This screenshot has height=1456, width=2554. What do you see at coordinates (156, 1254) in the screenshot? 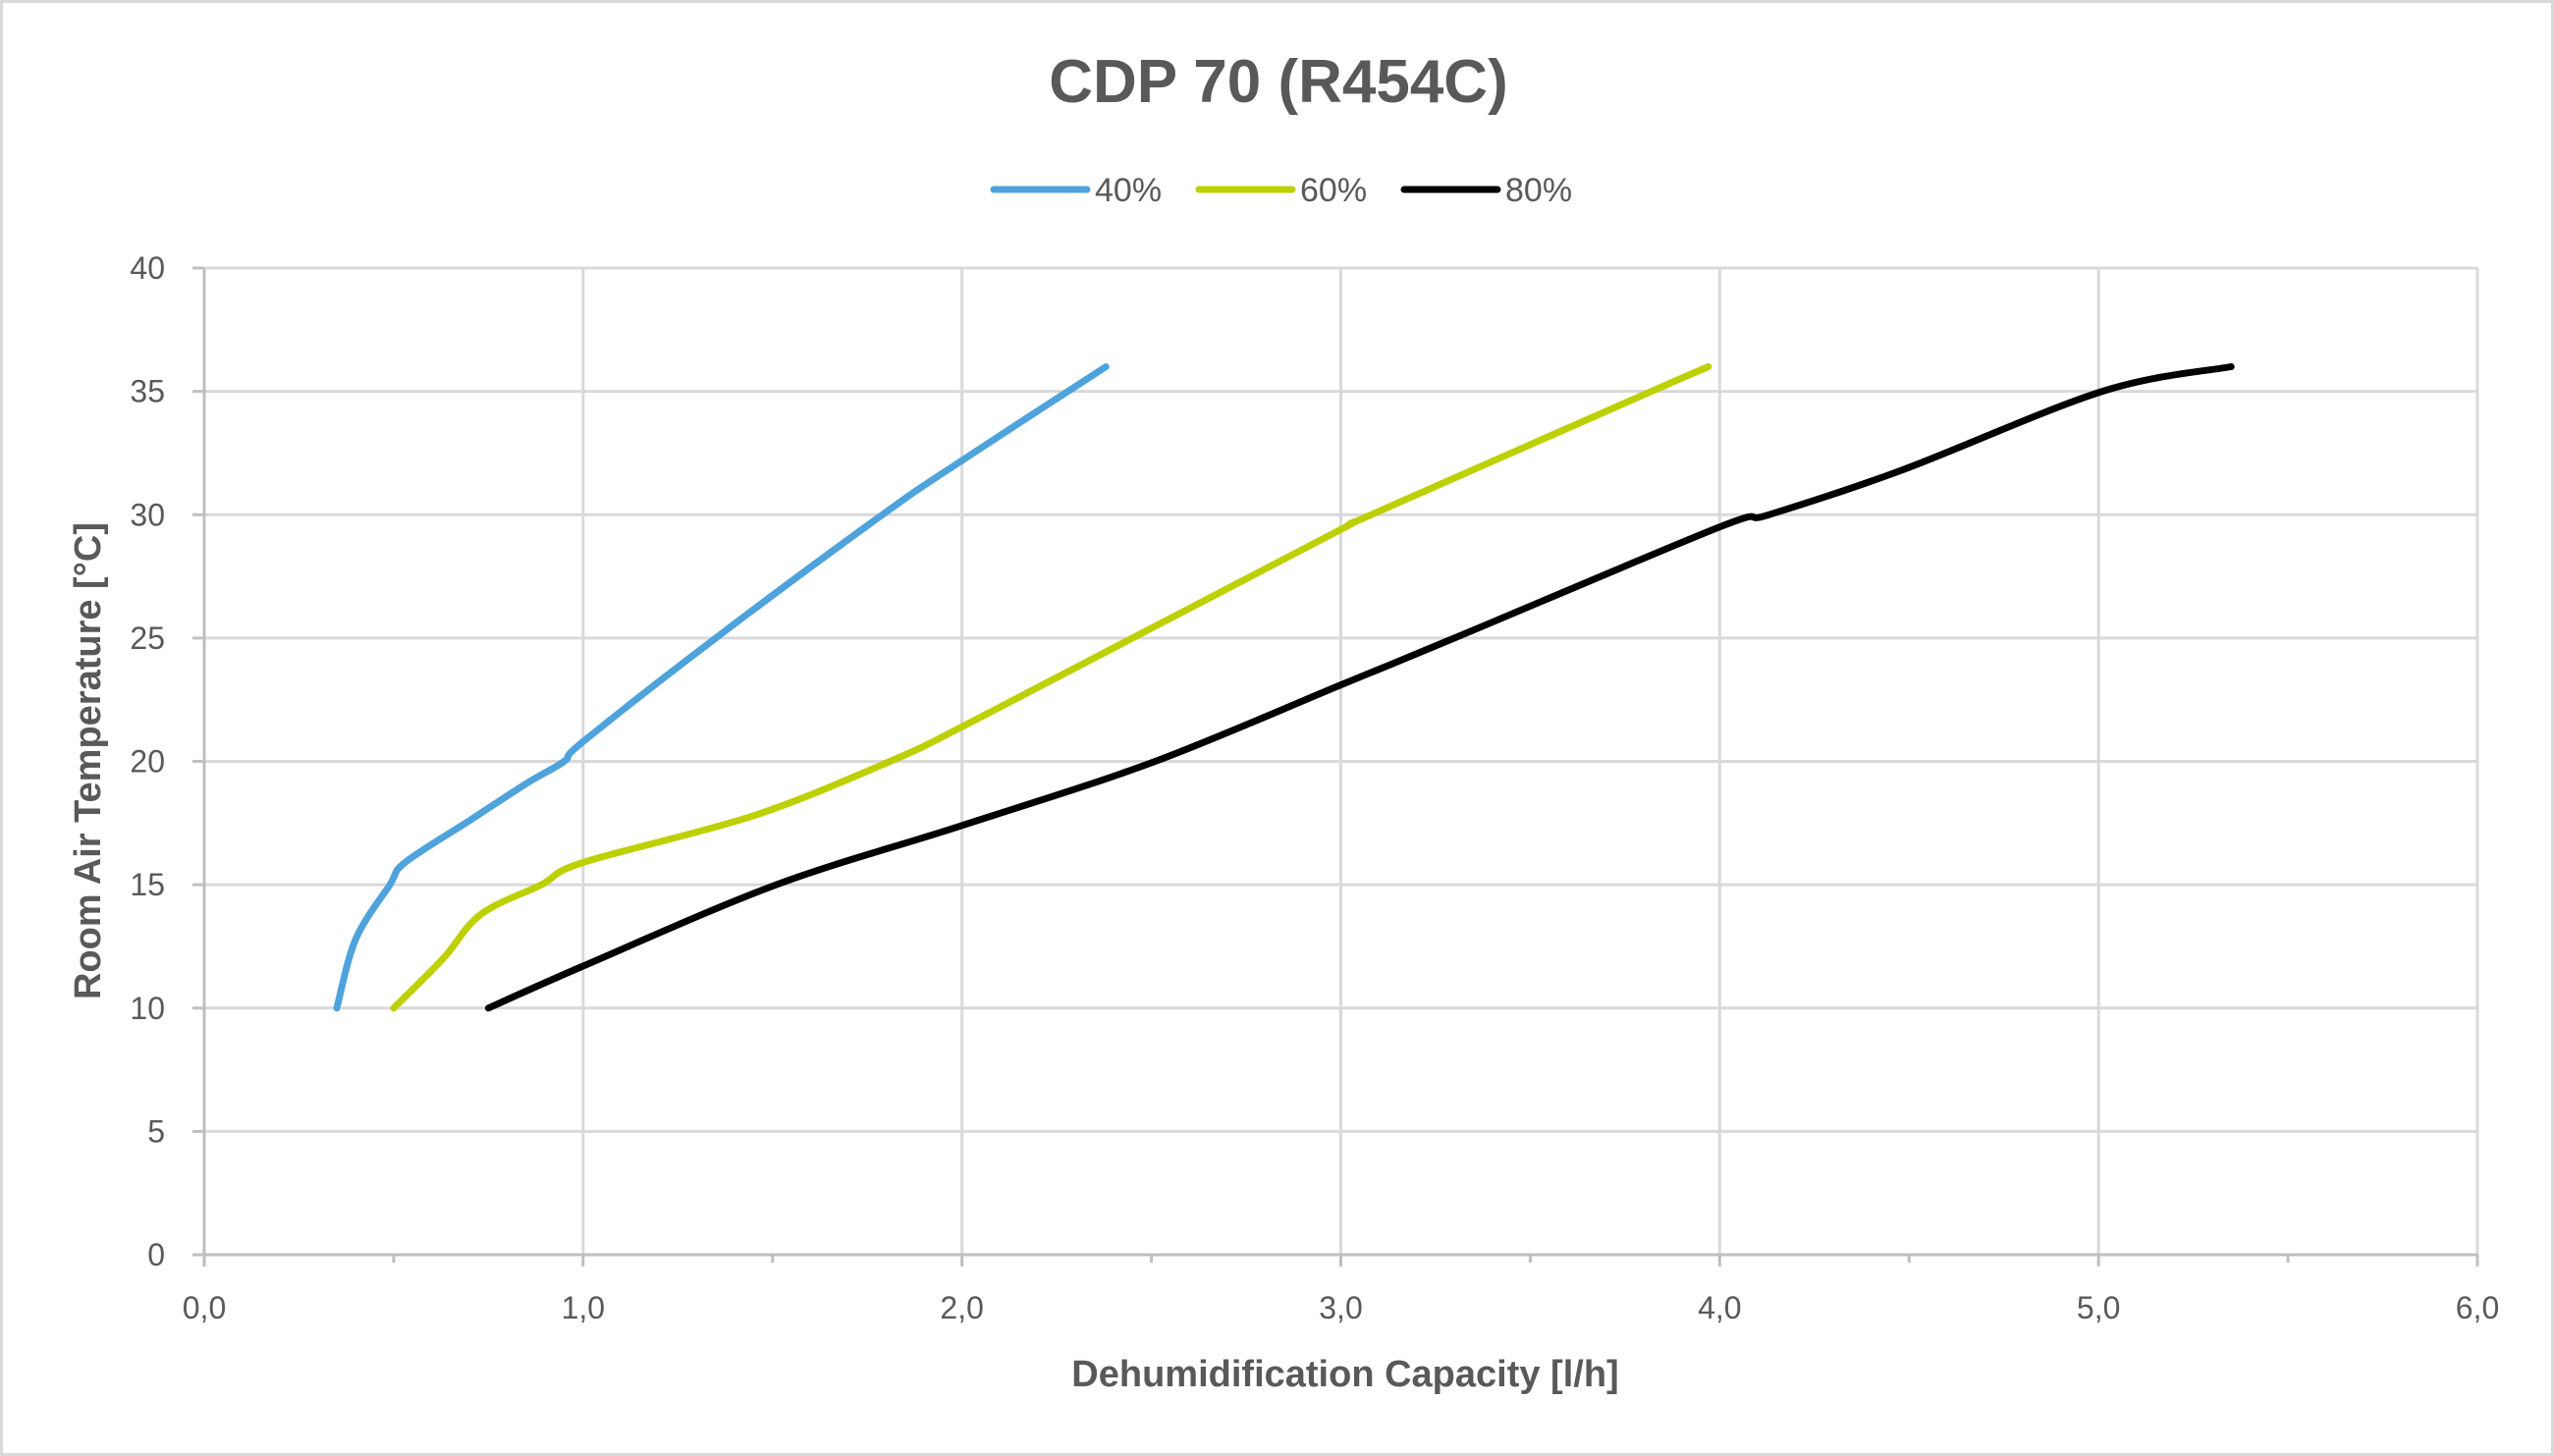
I see `y-tick-label: 0` at bounding box center [156, 1254].